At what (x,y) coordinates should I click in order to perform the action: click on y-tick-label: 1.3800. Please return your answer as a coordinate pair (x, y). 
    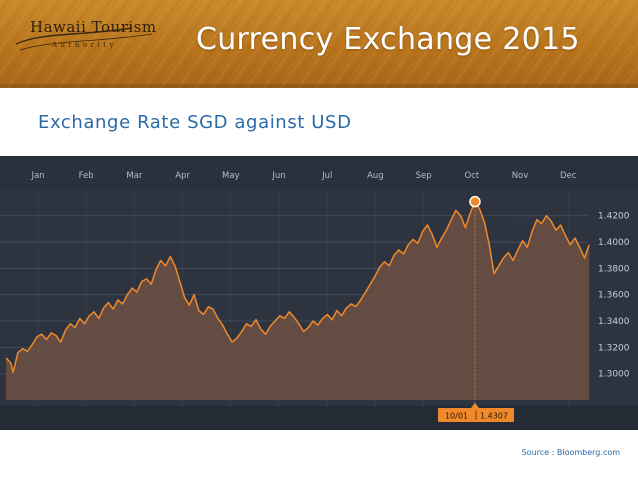
    Looking at the image, I should click on (614, 269).